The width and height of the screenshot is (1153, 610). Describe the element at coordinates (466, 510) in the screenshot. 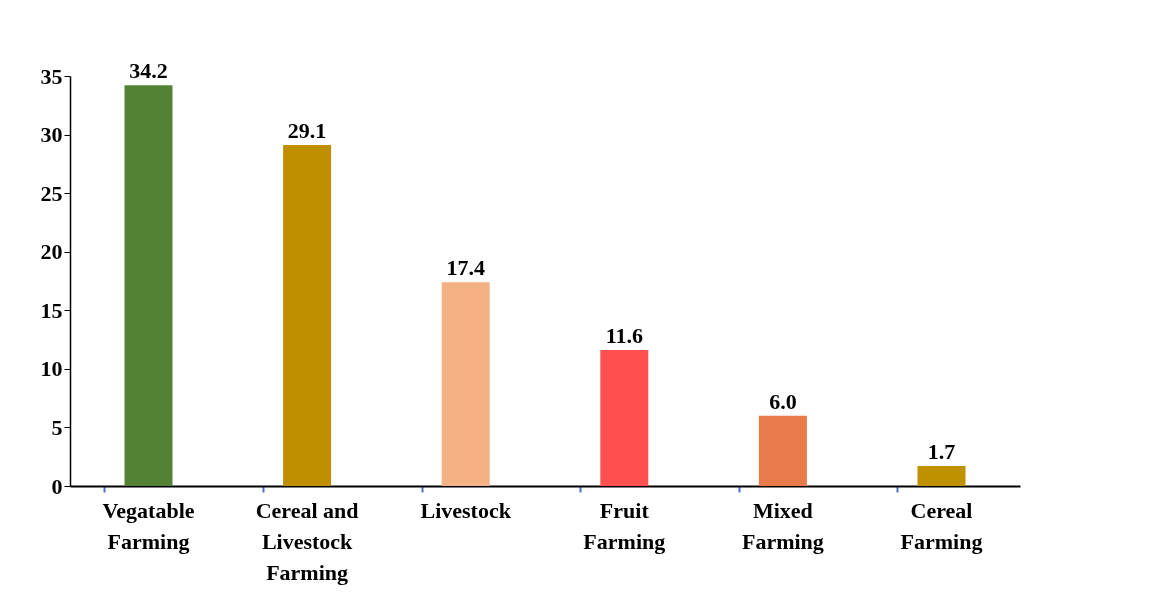

I see `x-tick-label: Livestock` at that location.